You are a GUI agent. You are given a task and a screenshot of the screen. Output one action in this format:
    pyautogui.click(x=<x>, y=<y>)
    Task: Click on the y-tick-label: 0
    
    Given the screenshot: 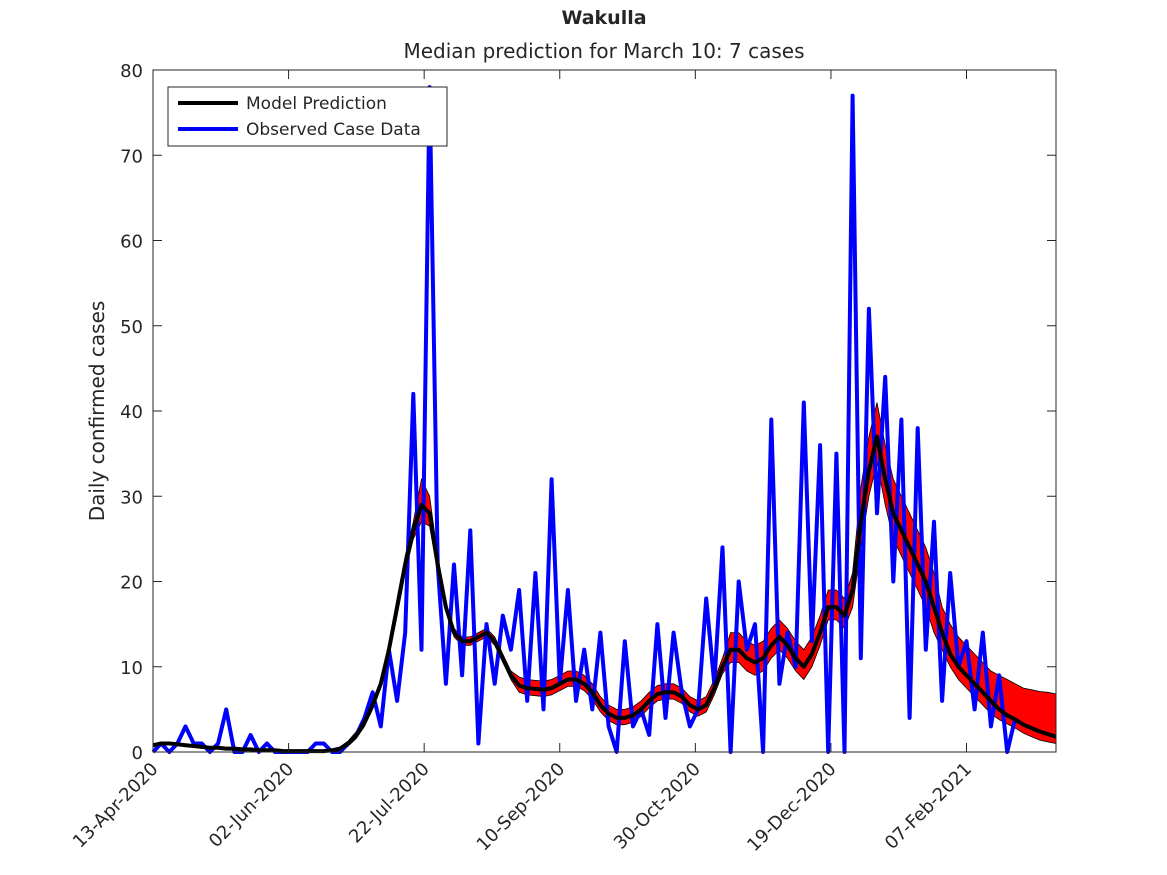 What is the action you would take?
    pyautogui.click(x=137, y=753)
    